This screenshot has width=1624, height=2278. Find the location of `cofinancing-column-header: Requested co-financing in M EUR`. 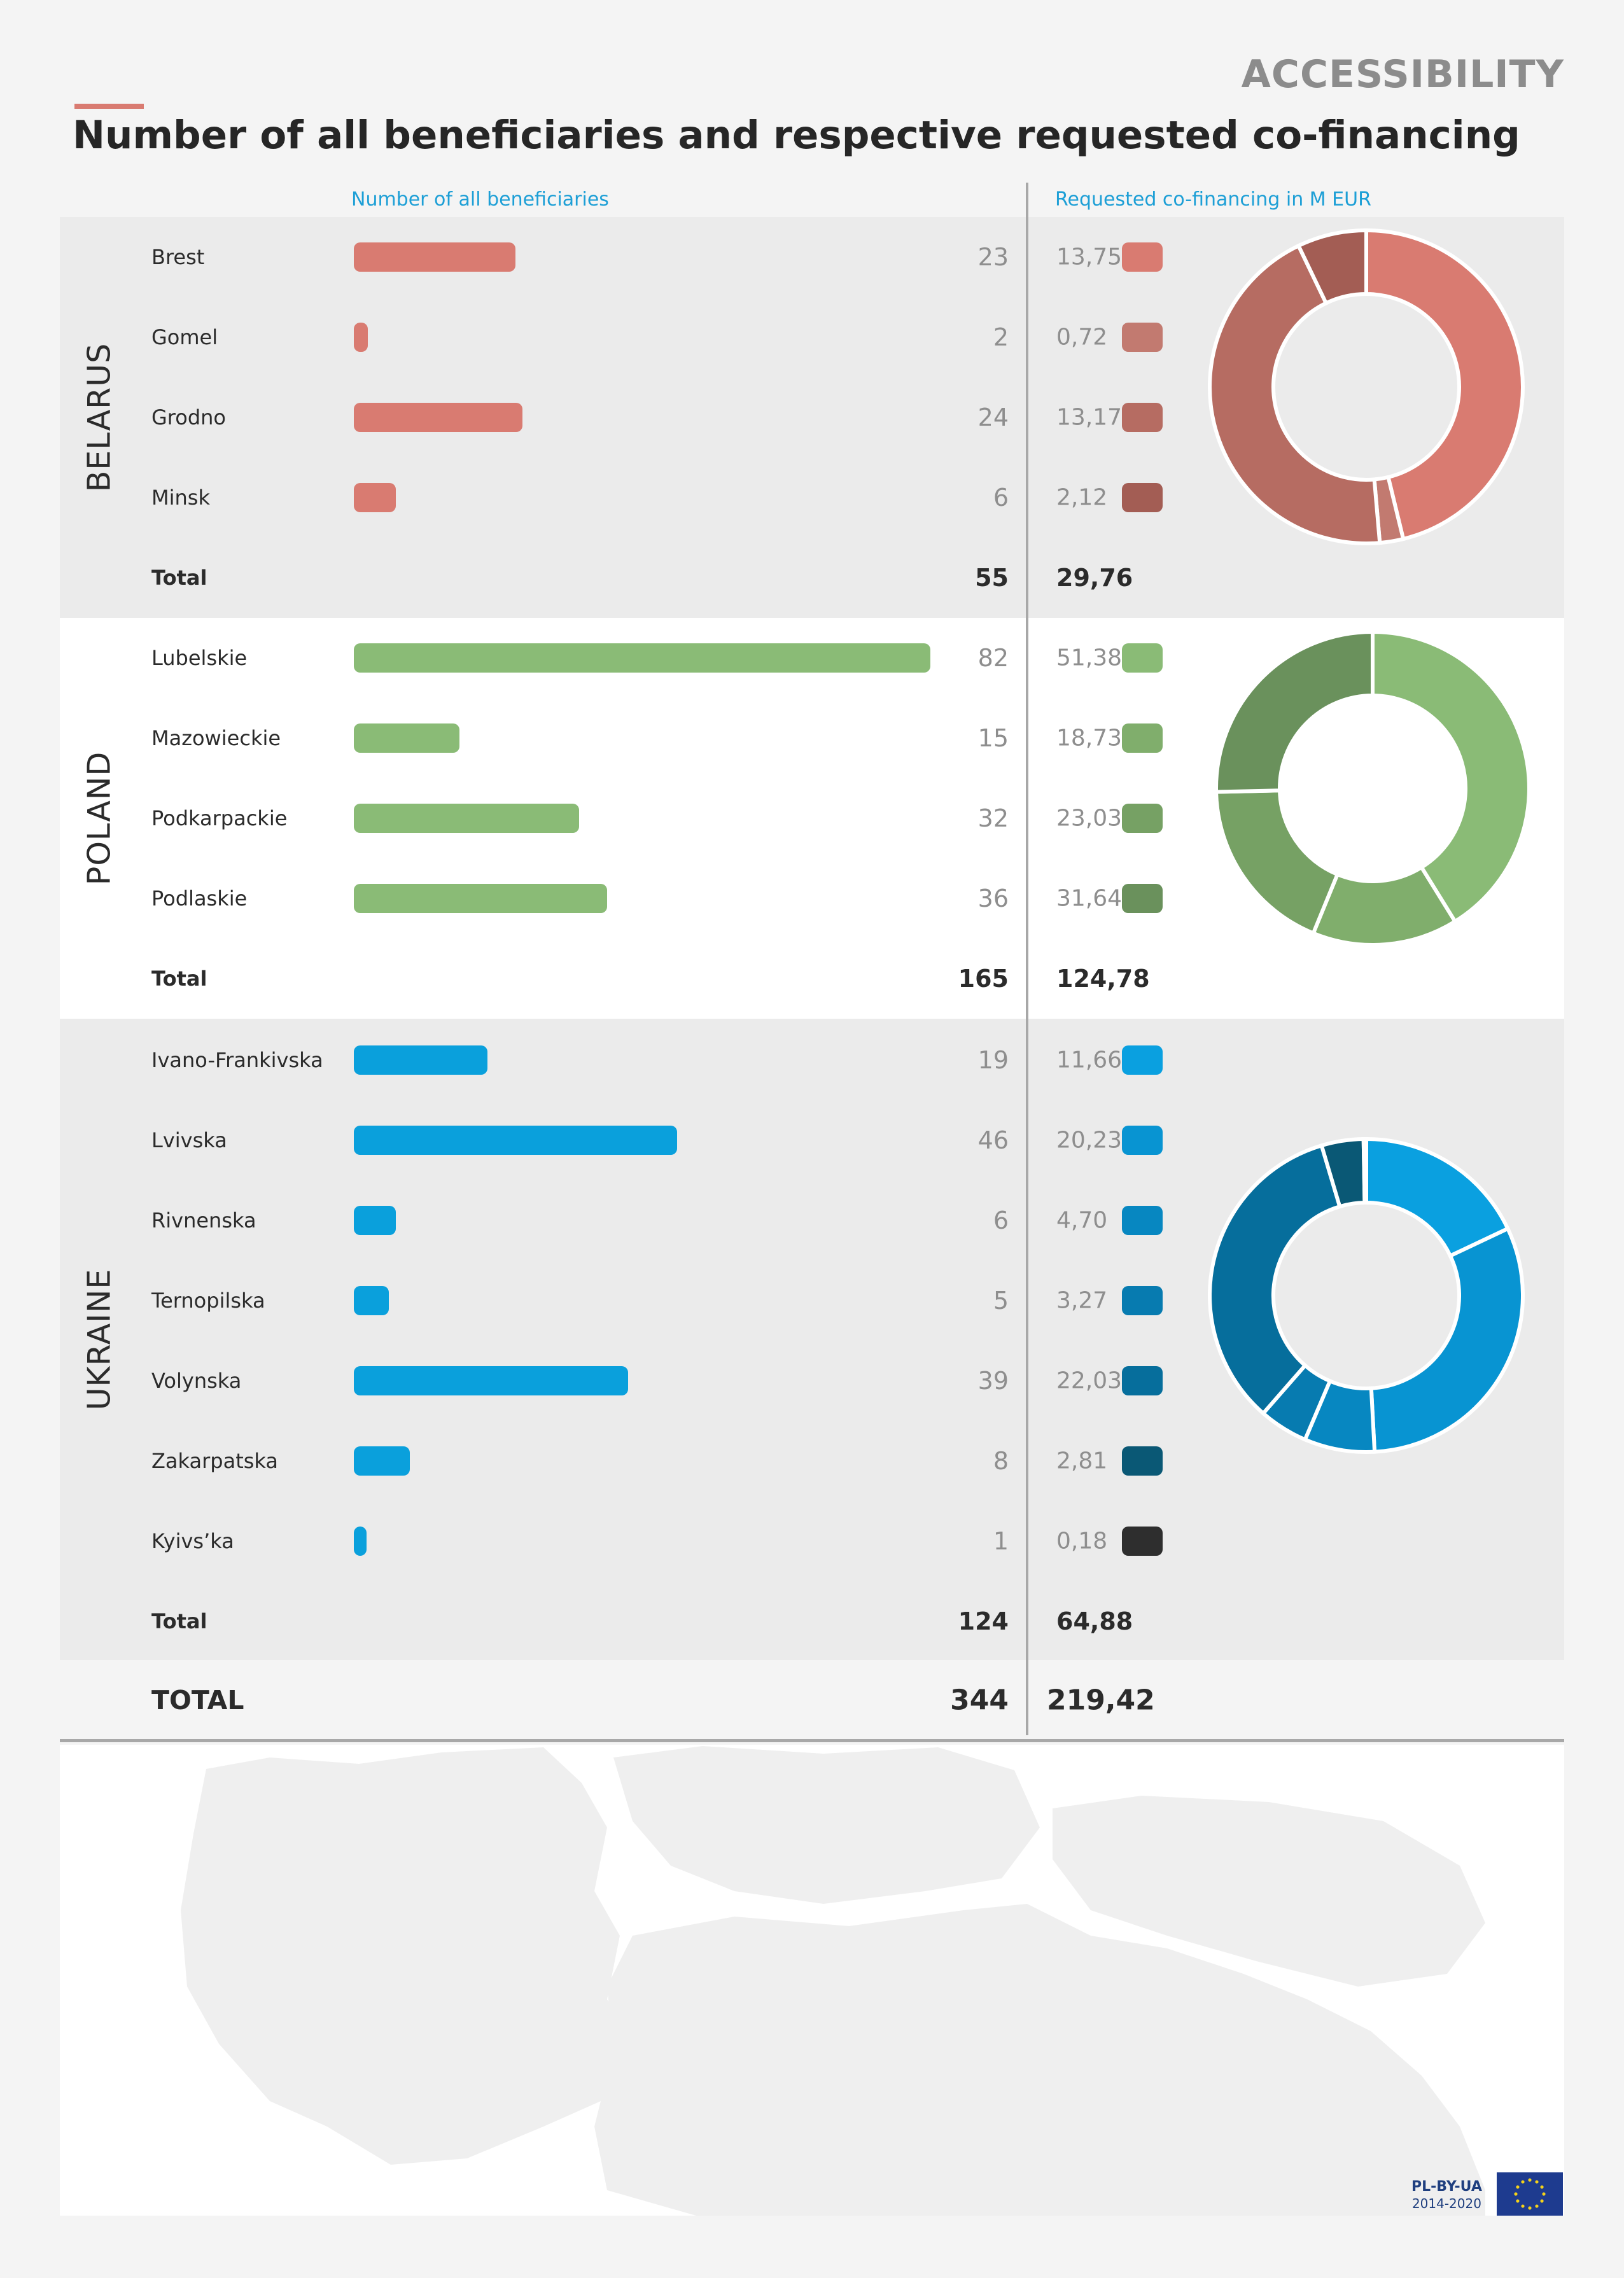

cofinancing-column-header: Requested co-financing in M EUR is located at coordinates (1213, 199).